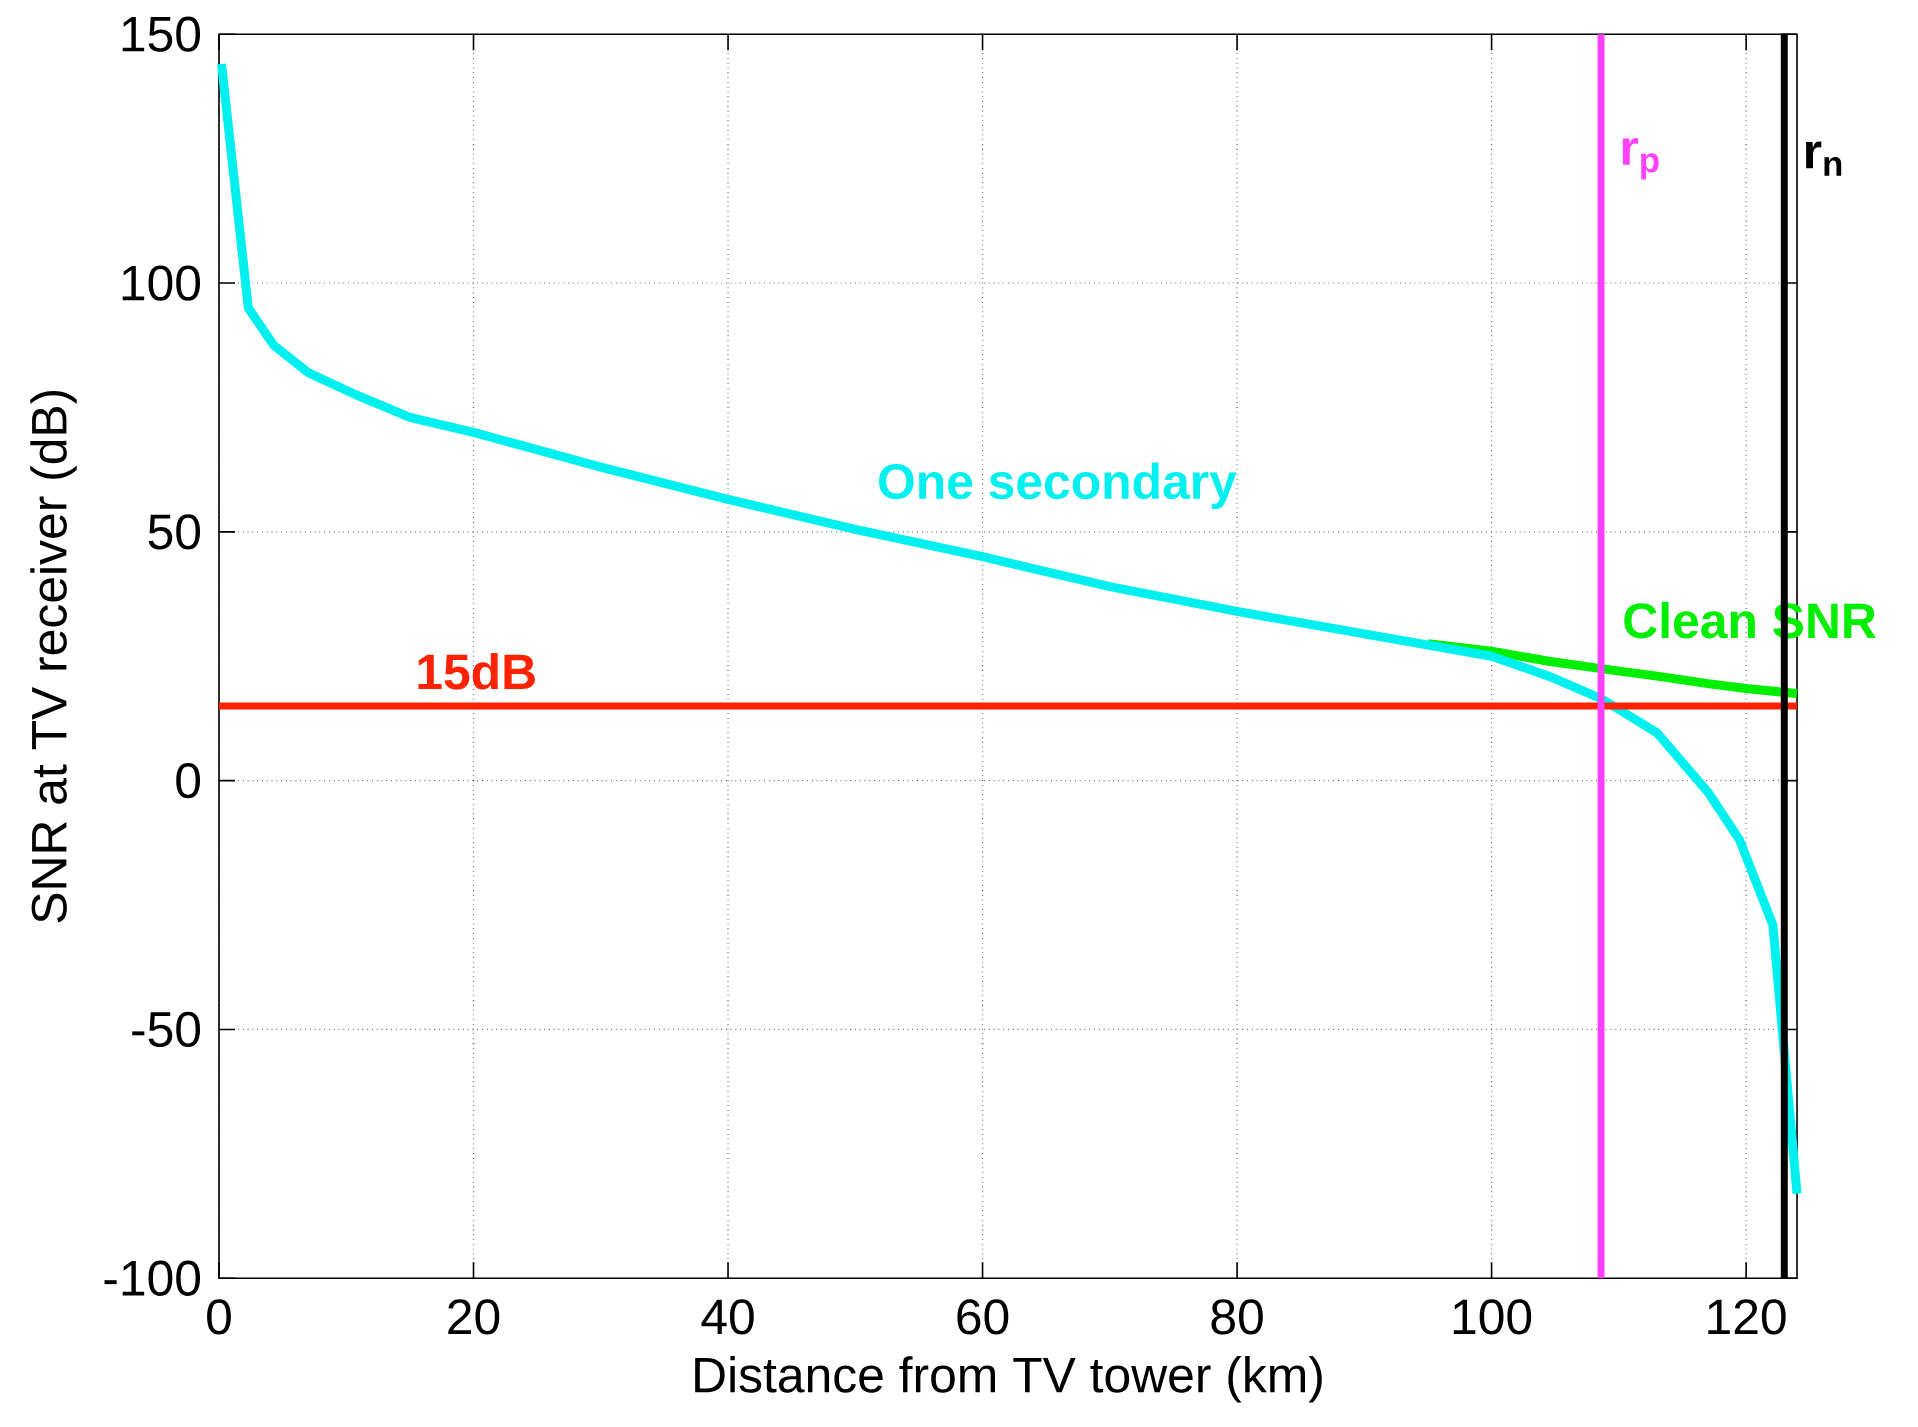 This screenshot has width=1918, height=1427. Describe the element at coordinates (474, 1317) in the screenshot. I see `x-tick-label: 20` at that location.